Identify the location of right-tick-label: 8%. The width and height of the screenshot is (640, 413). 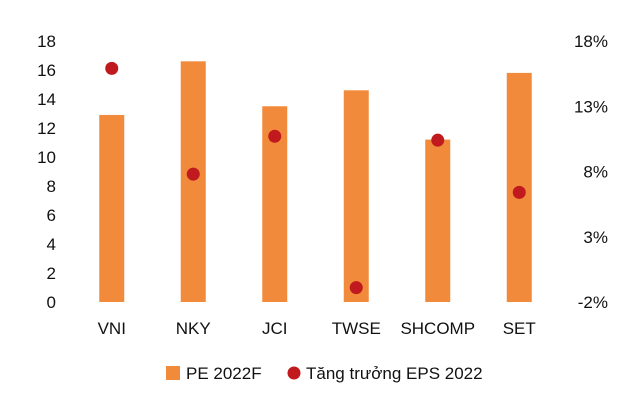
(595, 172).